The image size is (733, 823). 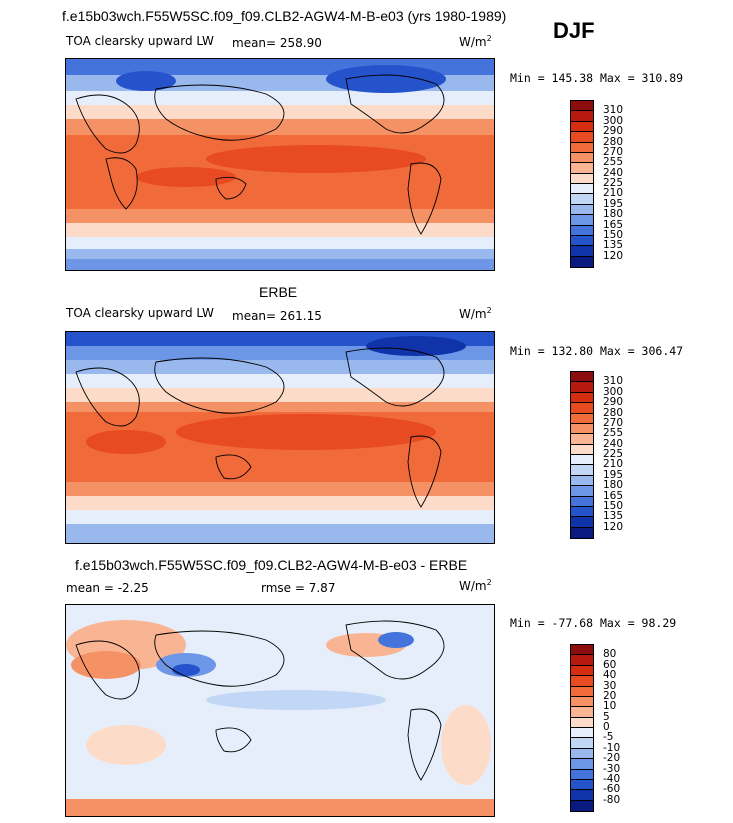 What do you see at coordinates (610, 706) in the screenshot?
I see `colorbar-tick-label: 10` at bounding box center [610, 706].